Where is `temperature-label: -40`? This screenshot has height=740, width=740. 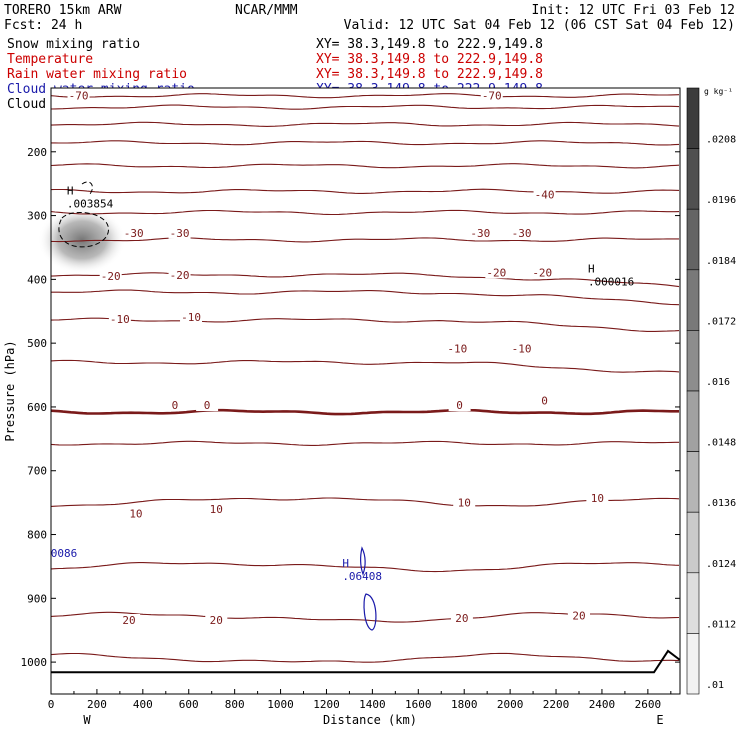
temperature-label: -40 is located at coordinates (545, 195).